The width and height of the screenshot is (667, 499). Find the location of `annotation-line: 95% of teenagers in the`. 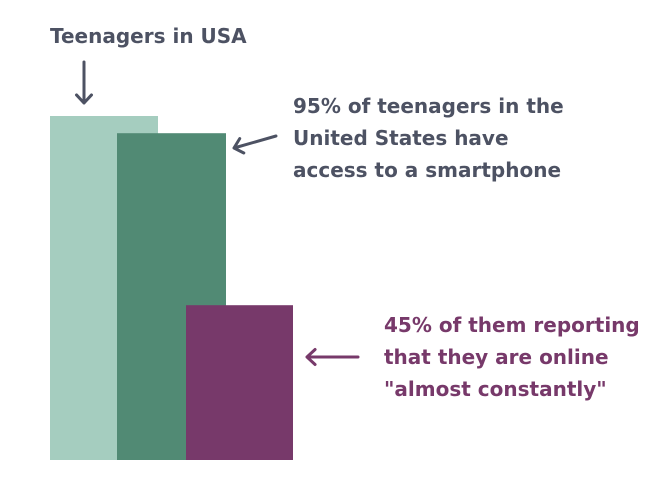

annotation-line: 95% of teenagers in the is located at coordinates (428, 106).